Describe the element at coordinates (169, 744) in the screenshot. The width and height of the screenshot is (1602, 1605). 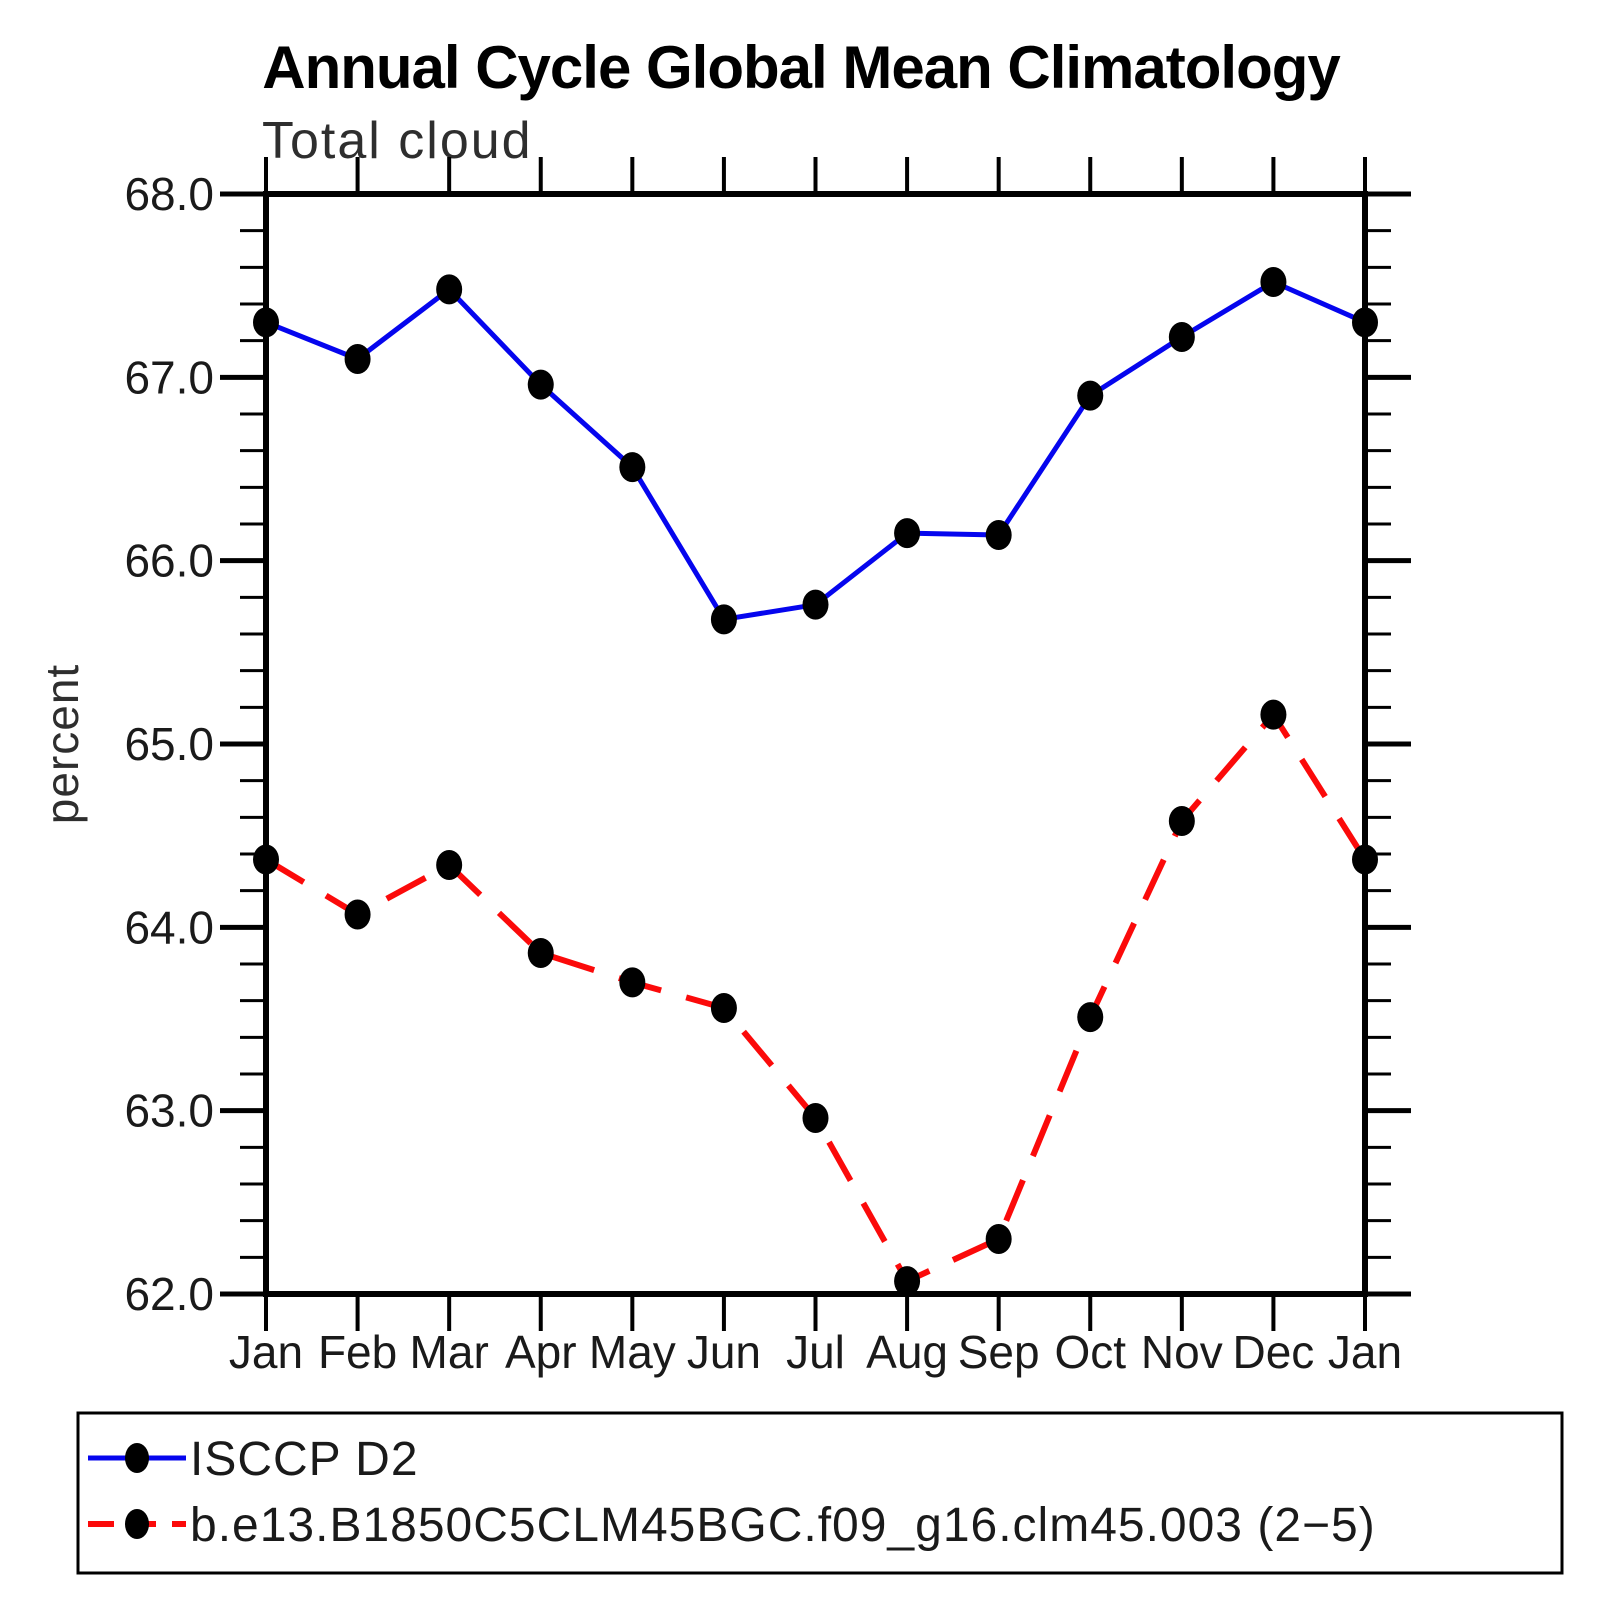
I see `y-tick-label: 65.0` at that location.